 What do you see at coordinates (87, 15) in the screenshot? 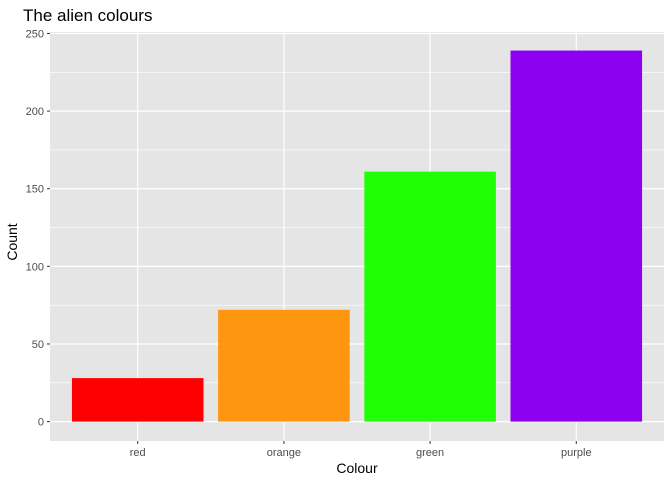
I see `chart-title: The alien colours` at bounding box center [87, 15].